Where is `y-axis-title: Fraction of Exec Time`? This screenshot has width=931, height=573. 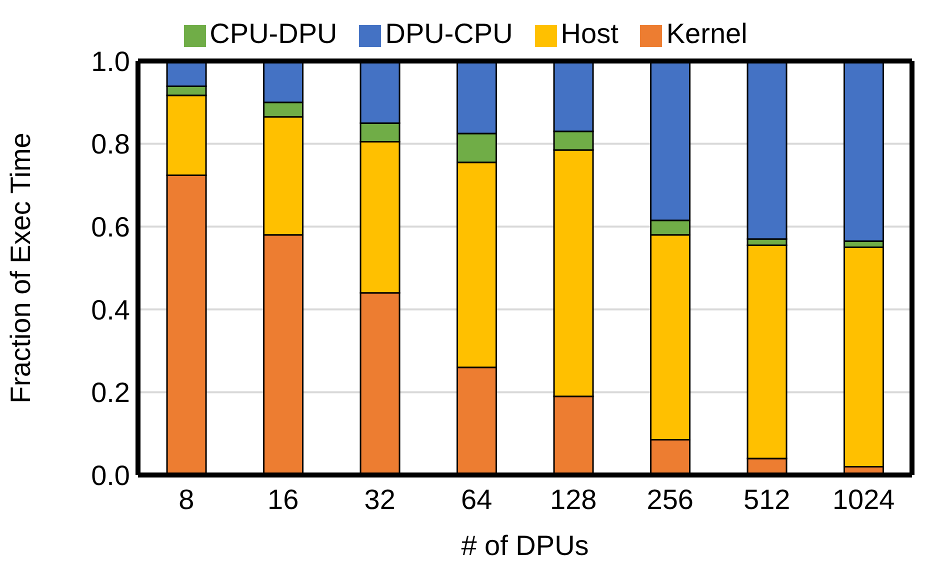
y-axis-title: Fraction of Exec Time is located at coordinates (20, 268).